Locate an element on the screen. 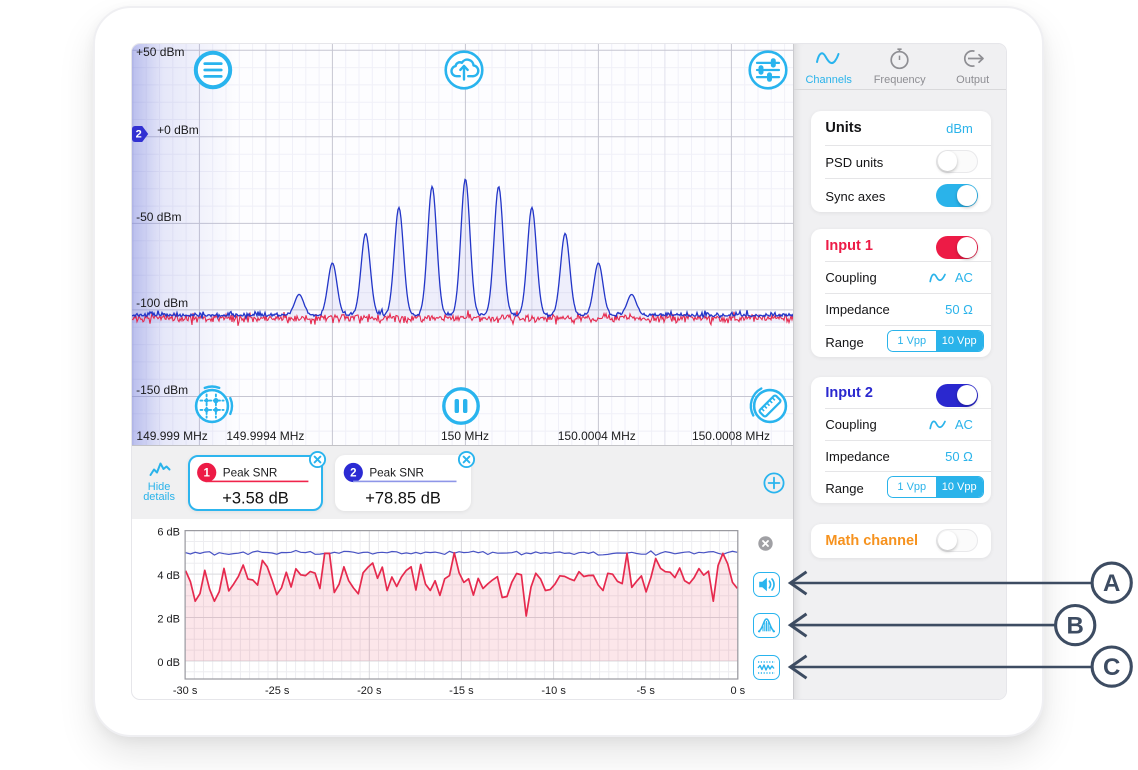 The image size is (1138, 770). svg-text: -15 s is located at coordinates (461, 691).